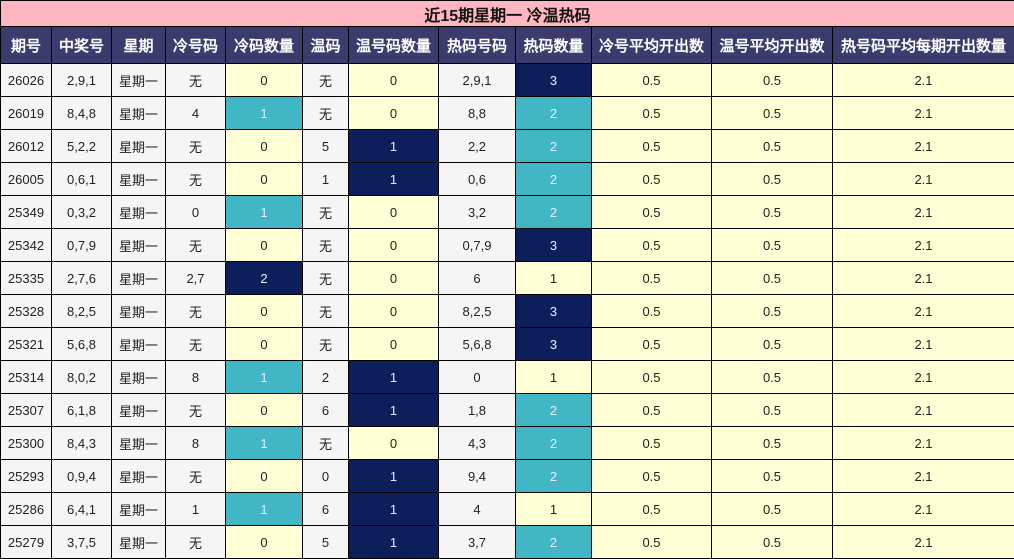  I want to click on header-cold-avg: 冷号平均开出数, so click(651, 45).